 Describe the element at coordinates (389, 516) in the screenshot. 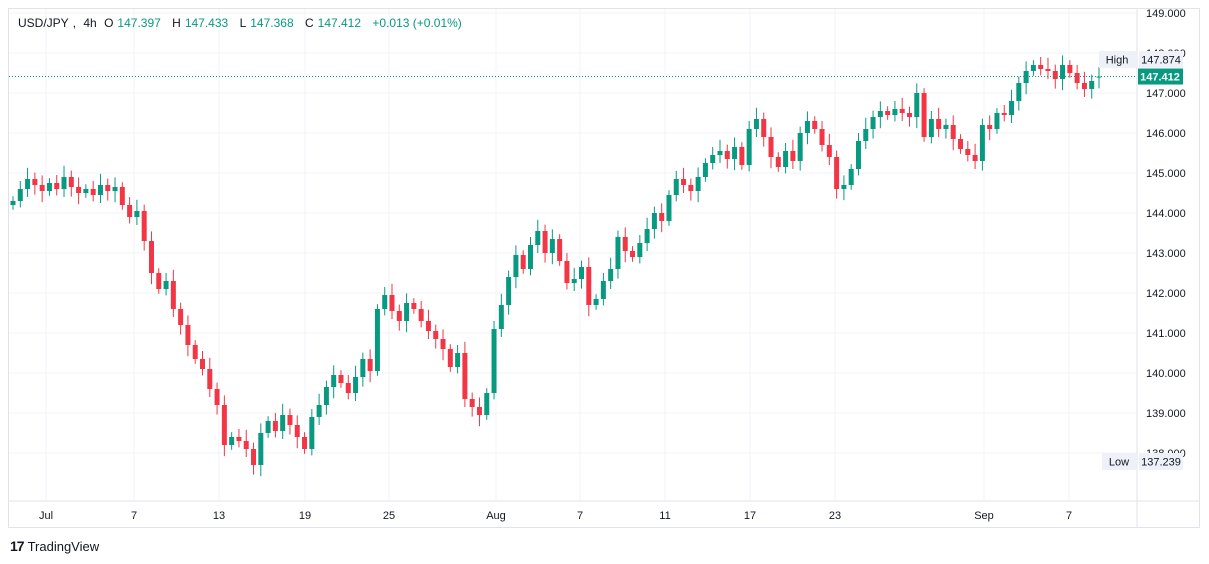

I see `x-tick-label: 25` at that location.